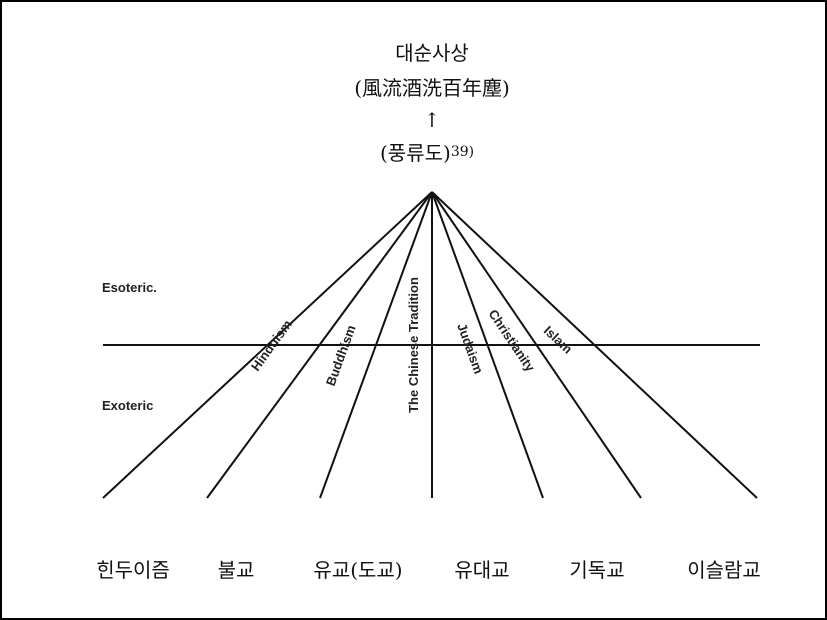  Describe the element at coordinates (596, 570) in the screenshot. I see `korean-label: 기독교` at that location.